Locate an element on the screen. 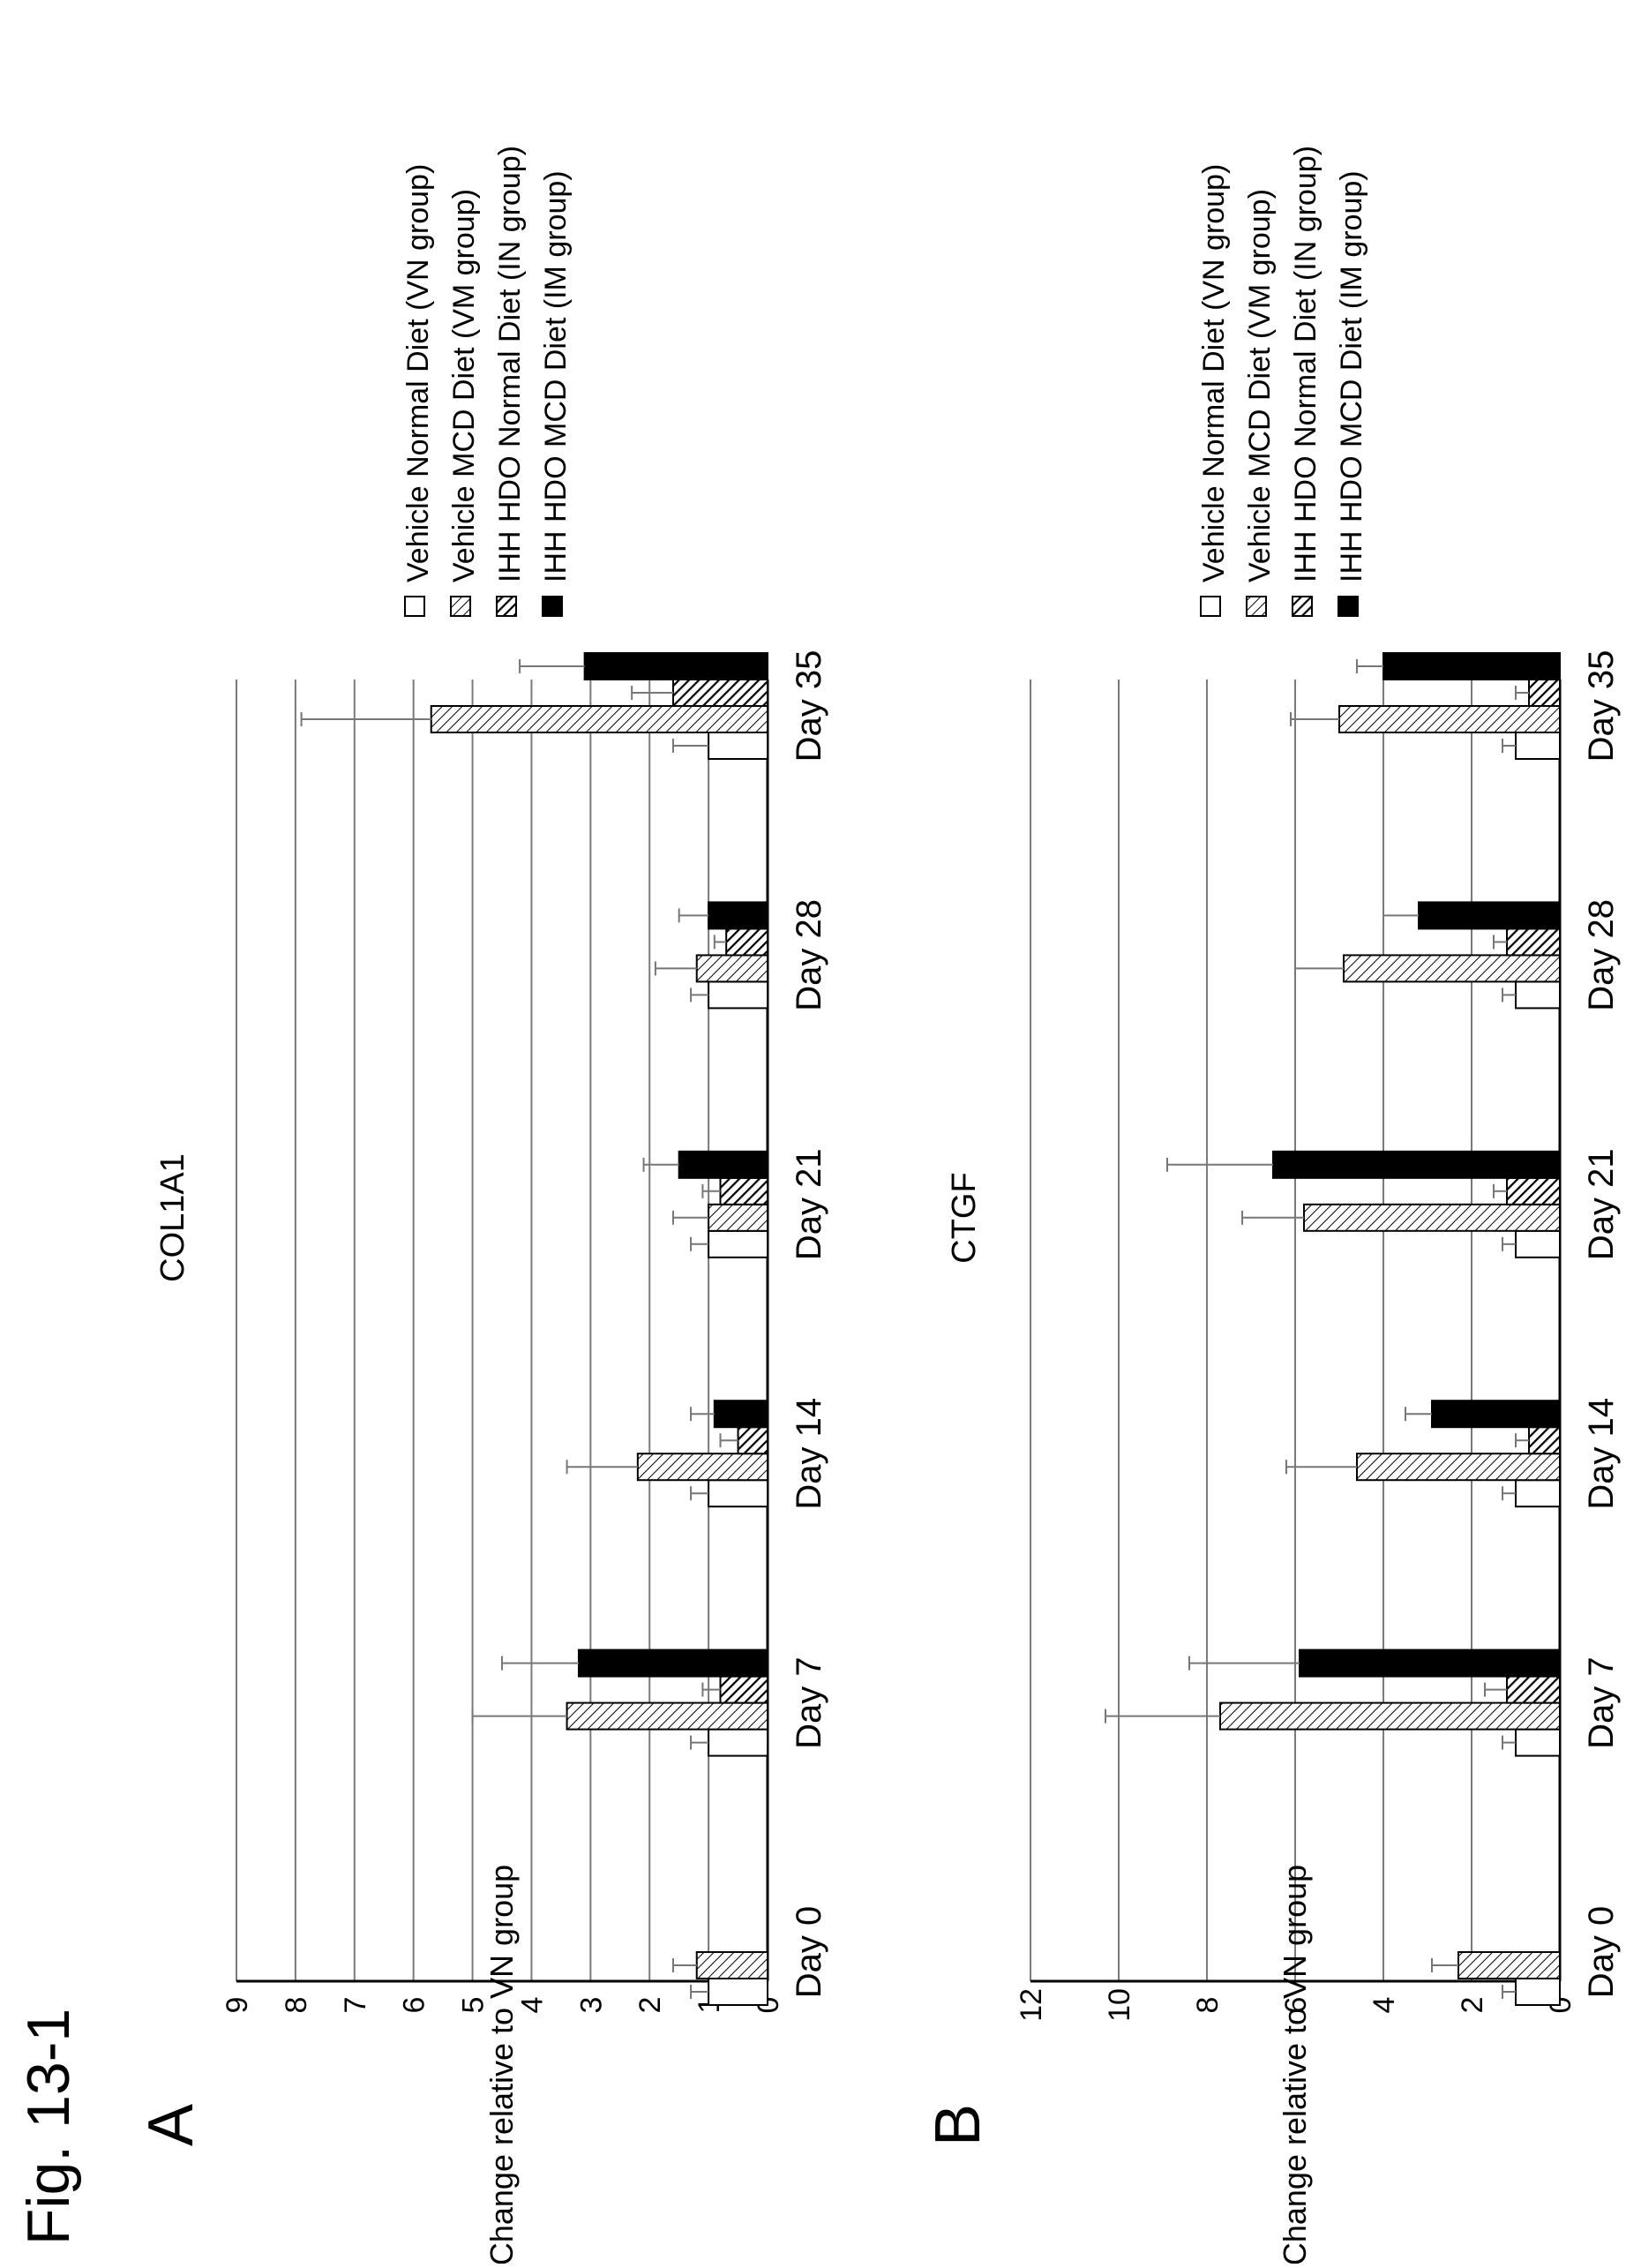  y-tick-label: 3 is located at coordinates (591, 2006).